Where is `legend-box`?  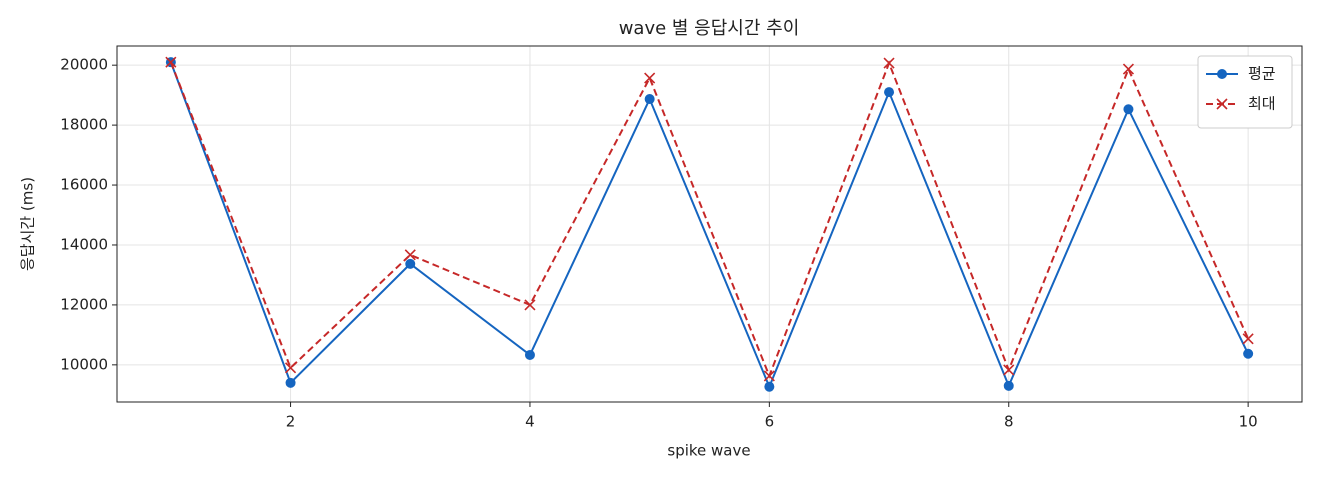
legend-box is located at coordinates (1245, 92).